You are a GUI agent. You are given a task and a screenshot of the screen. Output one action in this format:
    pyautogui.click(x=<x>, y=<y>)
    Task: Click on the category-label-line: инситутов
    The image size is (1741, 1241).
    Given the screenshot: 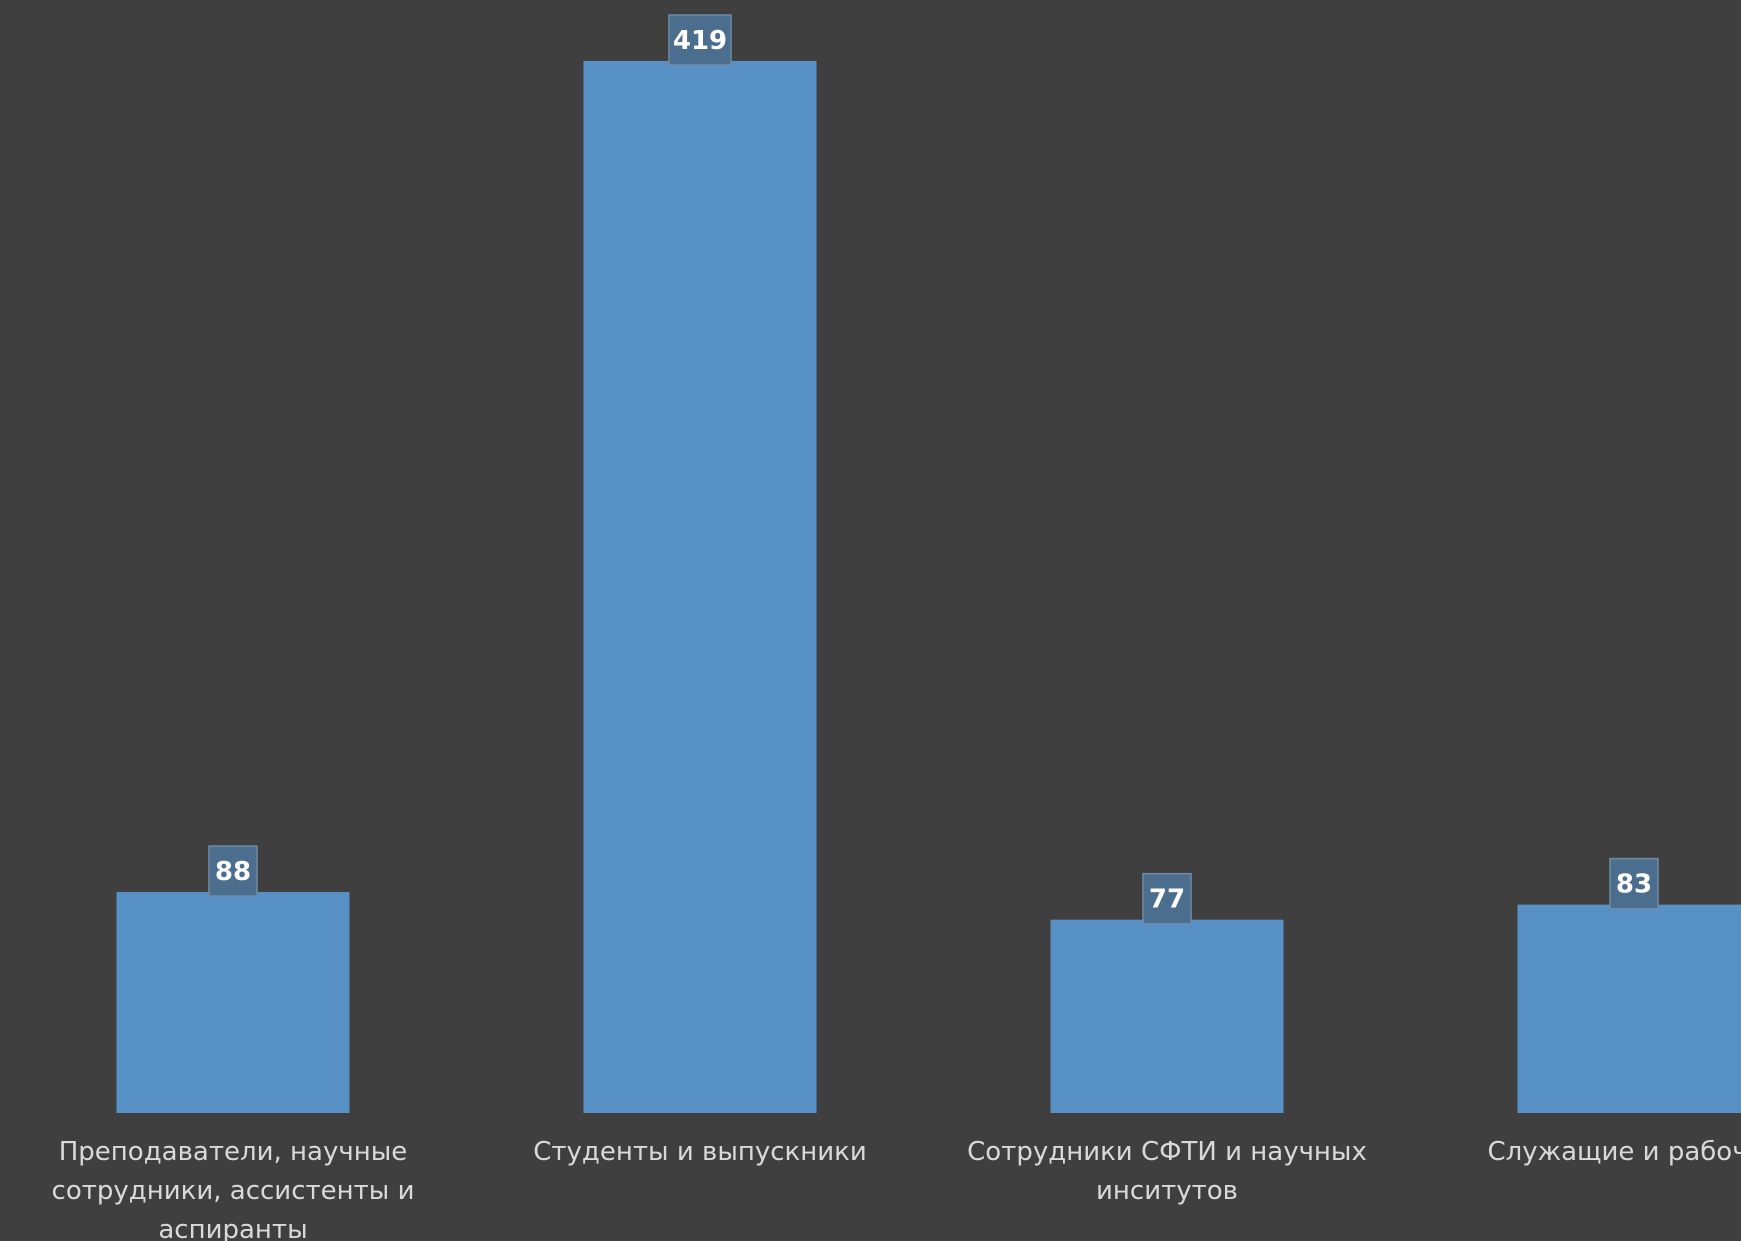 What is the action you would take?
    pyautogui.click(x=1167, y=1191)
    